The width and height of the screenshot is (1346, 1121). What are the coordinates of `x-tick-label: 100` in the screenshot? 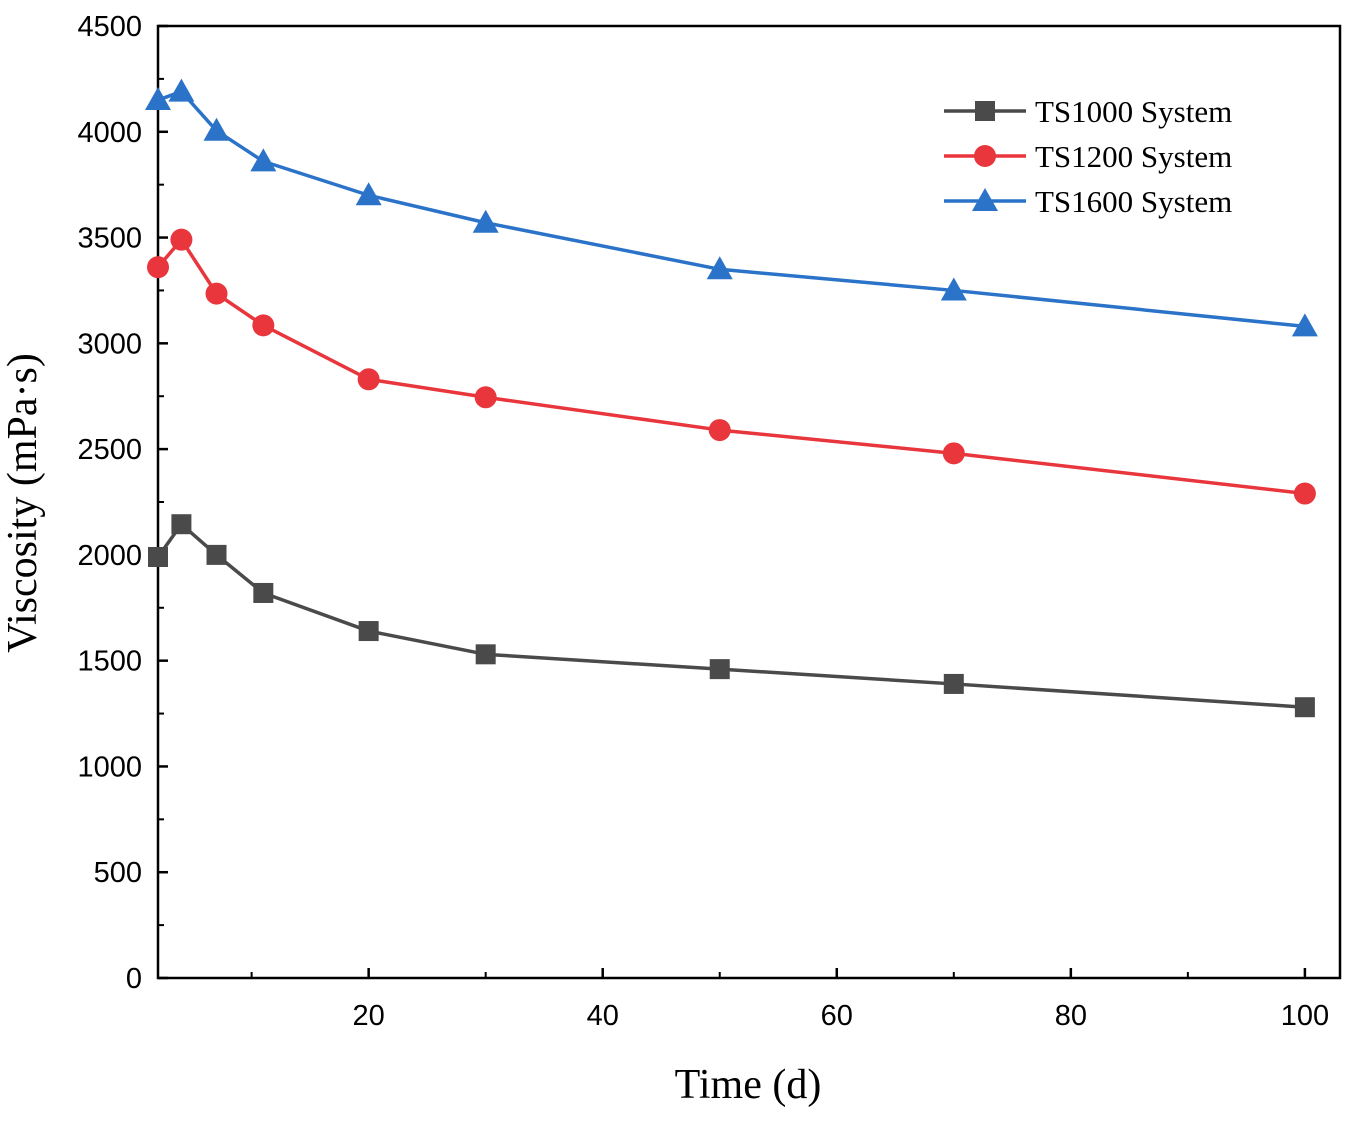 It's located at (1305, 1016).